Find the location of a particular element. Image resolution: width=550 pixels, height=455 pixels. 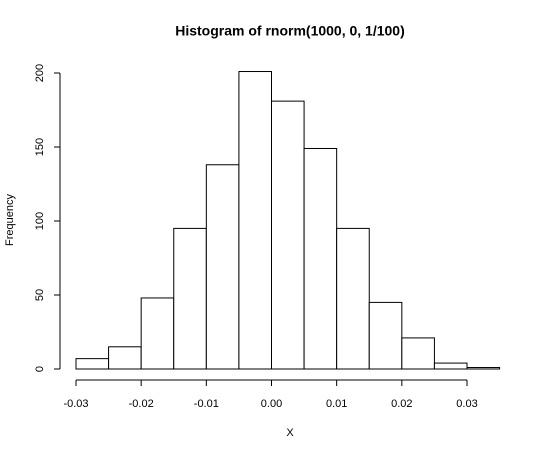

y-tick-label: 100 is located at coordinates (40, 221).